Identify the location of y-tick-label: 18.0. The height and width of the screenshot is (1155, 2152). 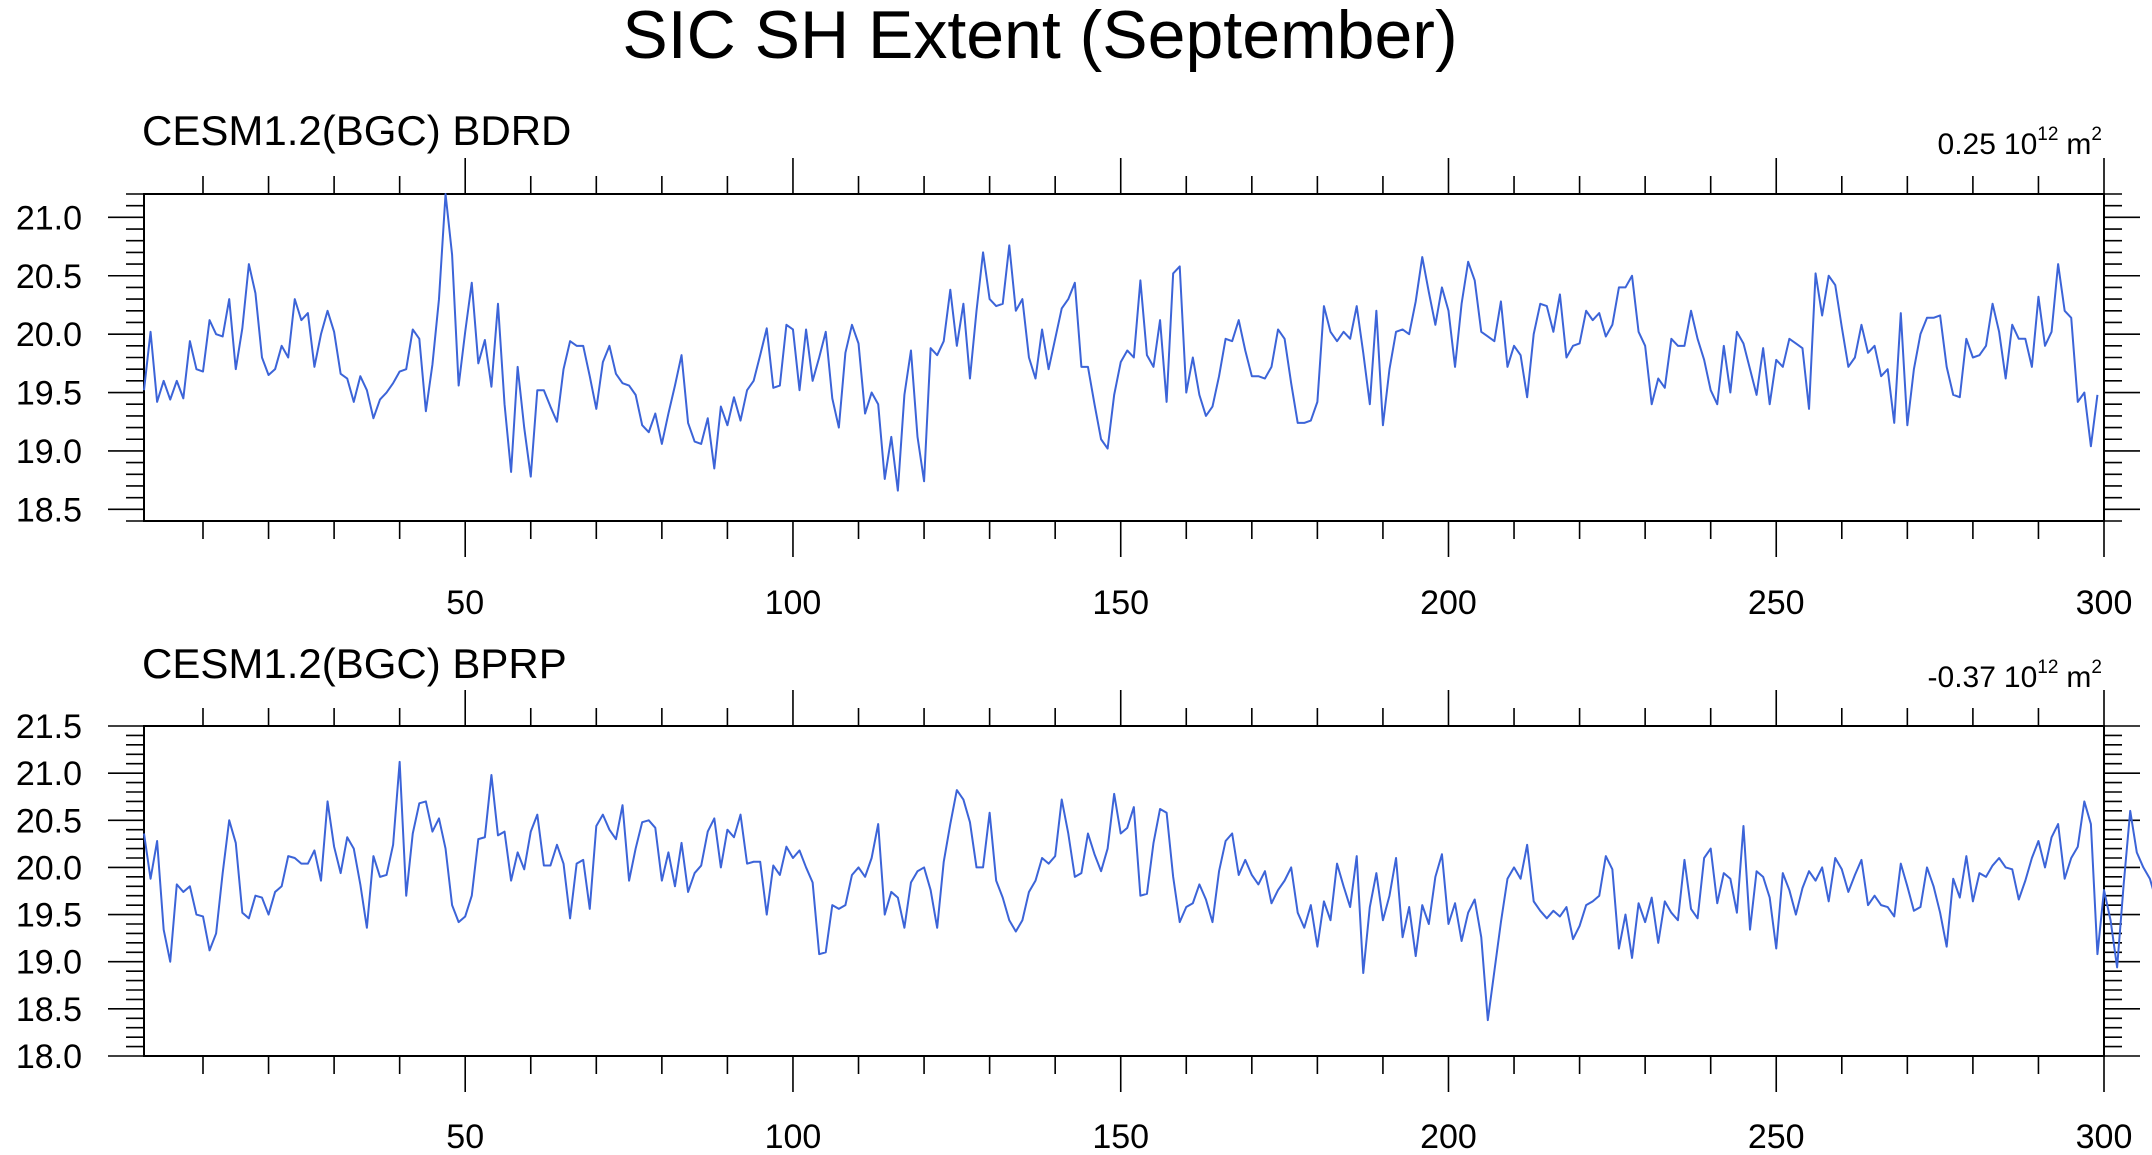
(49, 1057).